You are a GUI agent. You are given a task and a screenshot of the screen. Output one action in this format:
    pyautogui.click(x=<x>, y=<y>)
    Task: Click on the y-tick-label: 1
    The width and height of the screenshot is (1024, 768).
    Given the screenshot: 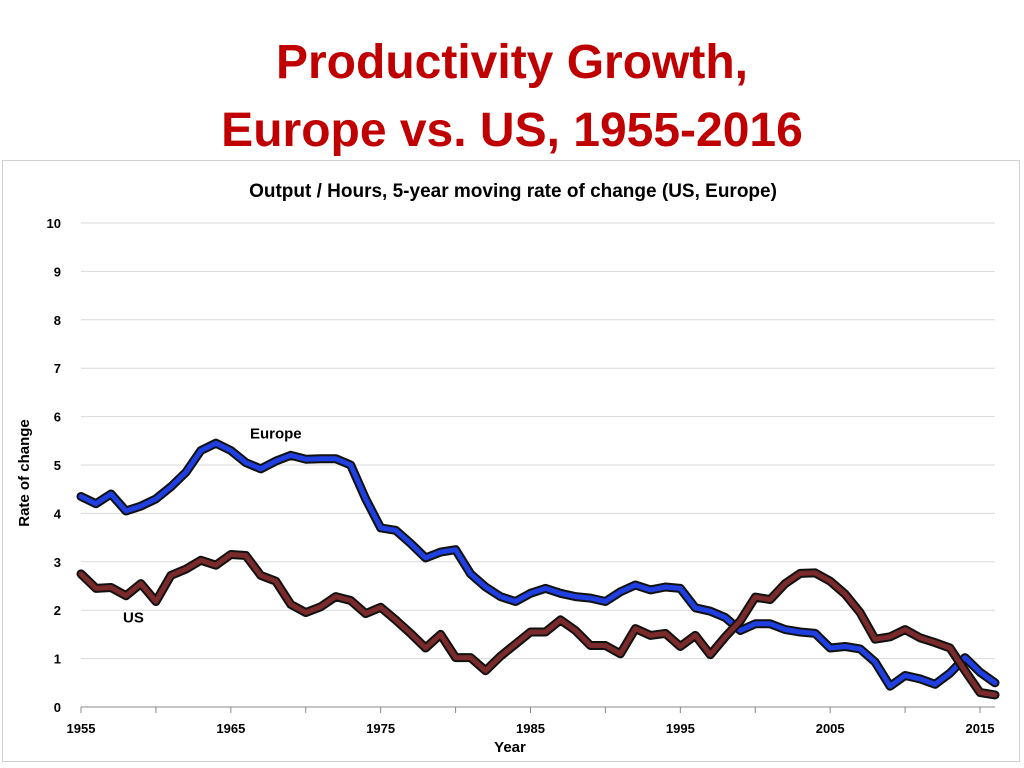 What is the action you would take?
    pyautogui.click(x=57, y=659)
    